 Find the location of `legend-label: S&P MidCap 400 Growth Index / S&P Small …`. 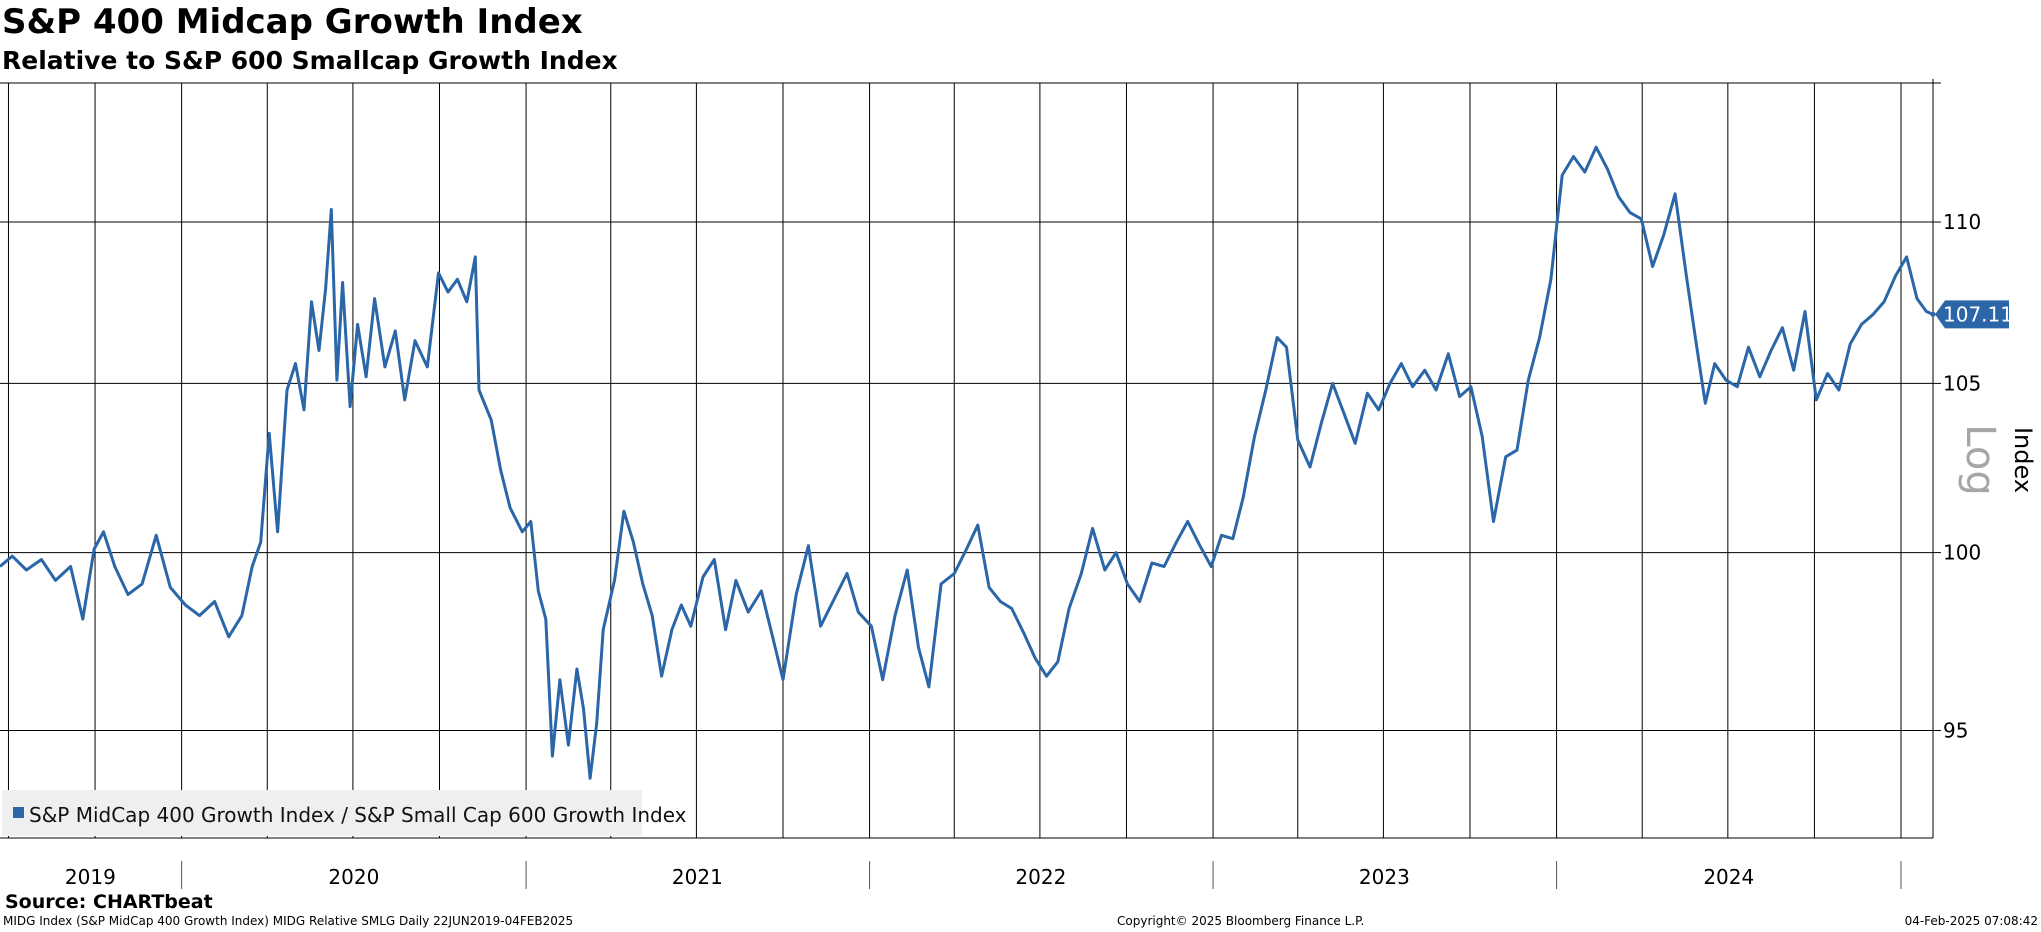

legend-label: S&P MidCap 400 Growth Index / S&P Small … is located at coordinates (358, 815).